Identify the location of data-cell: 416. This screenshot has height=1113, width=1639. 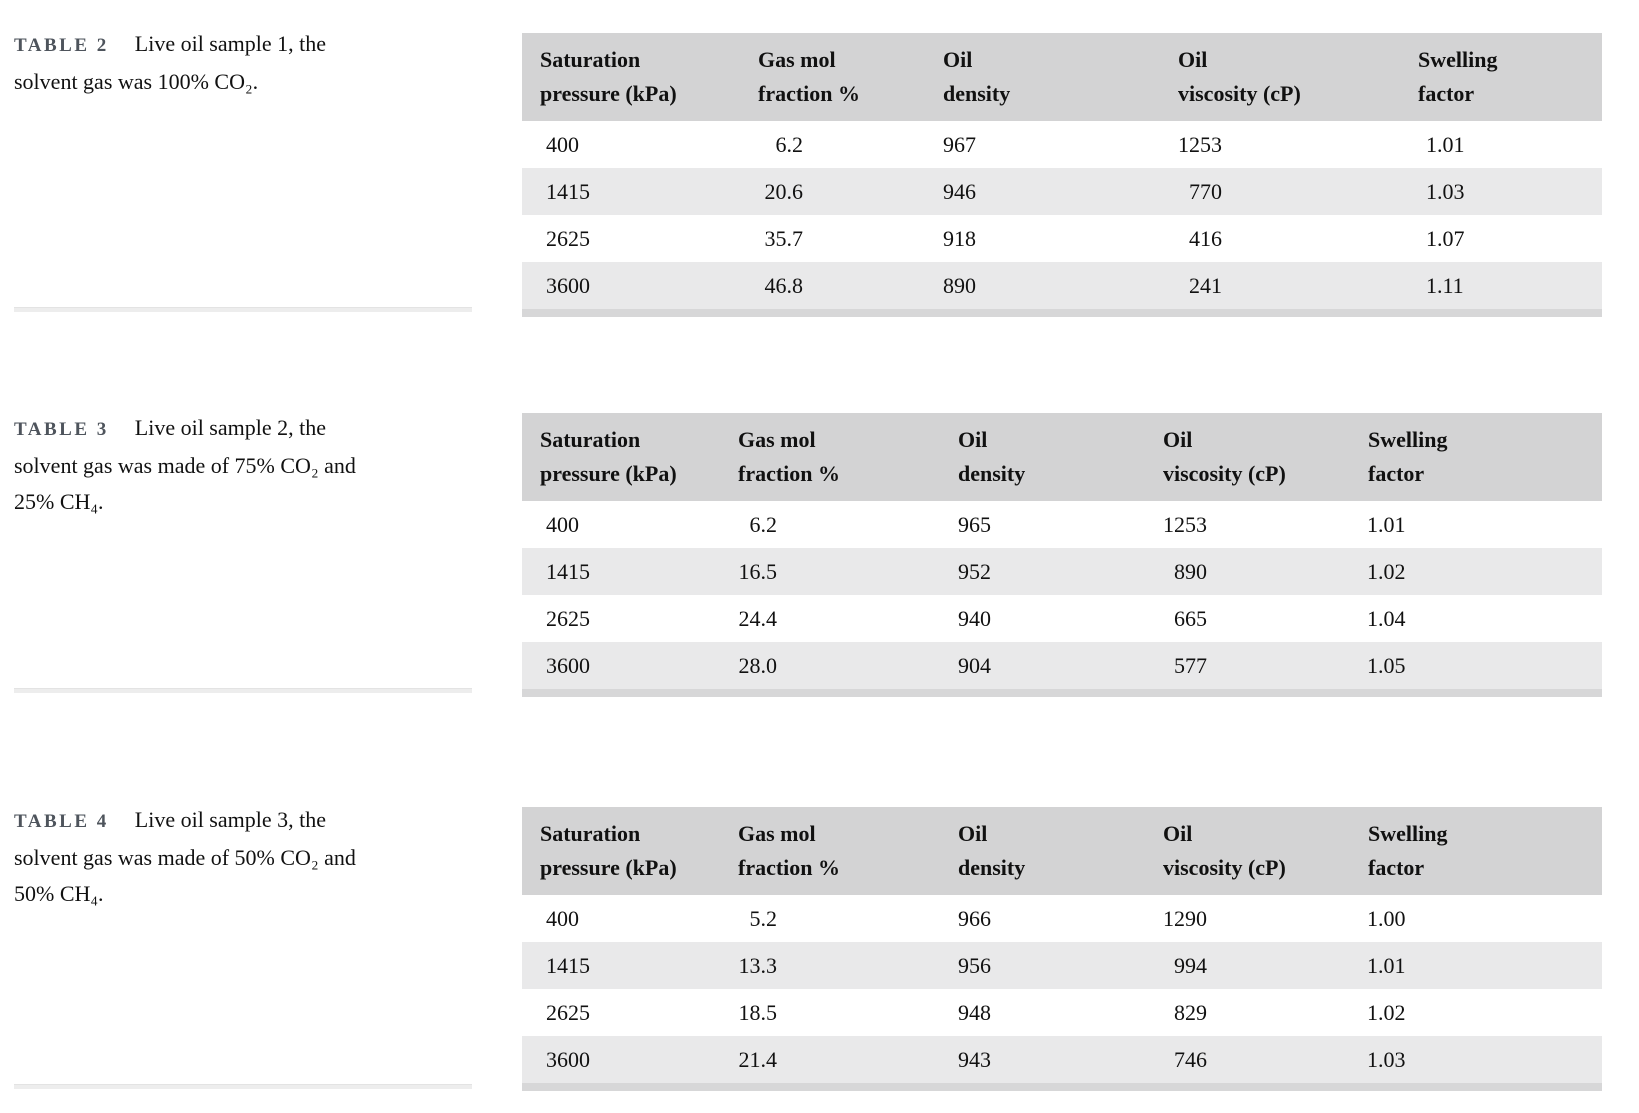
(1205, 238).